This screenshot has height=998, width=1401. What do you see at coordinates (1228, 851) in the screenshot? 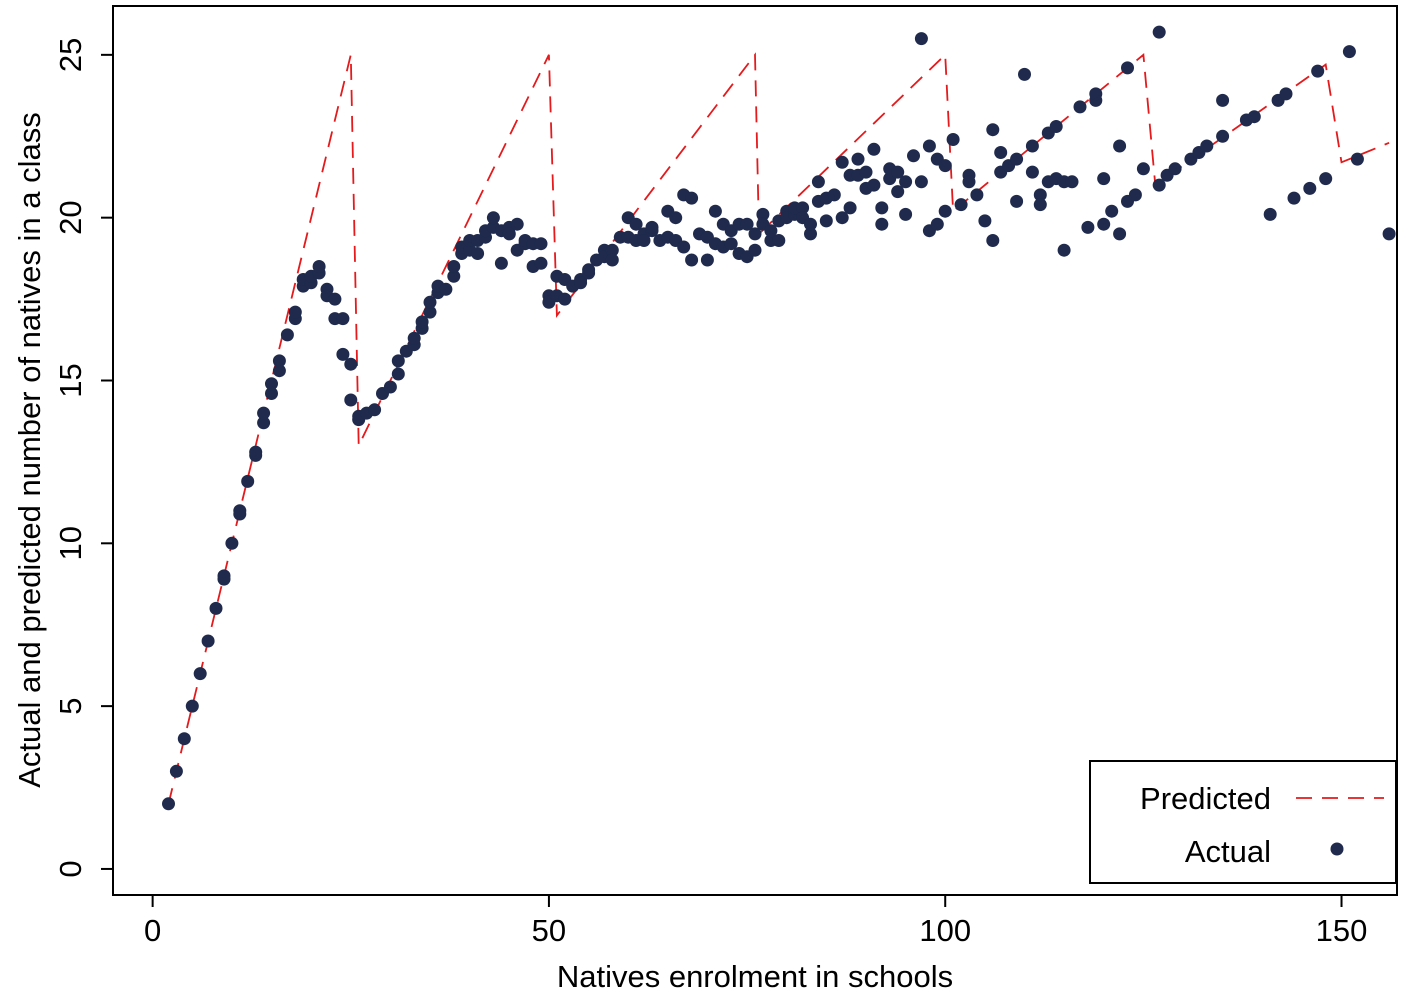
I see `legend-label-actual: Actual` at bounding box center [1228, 851].